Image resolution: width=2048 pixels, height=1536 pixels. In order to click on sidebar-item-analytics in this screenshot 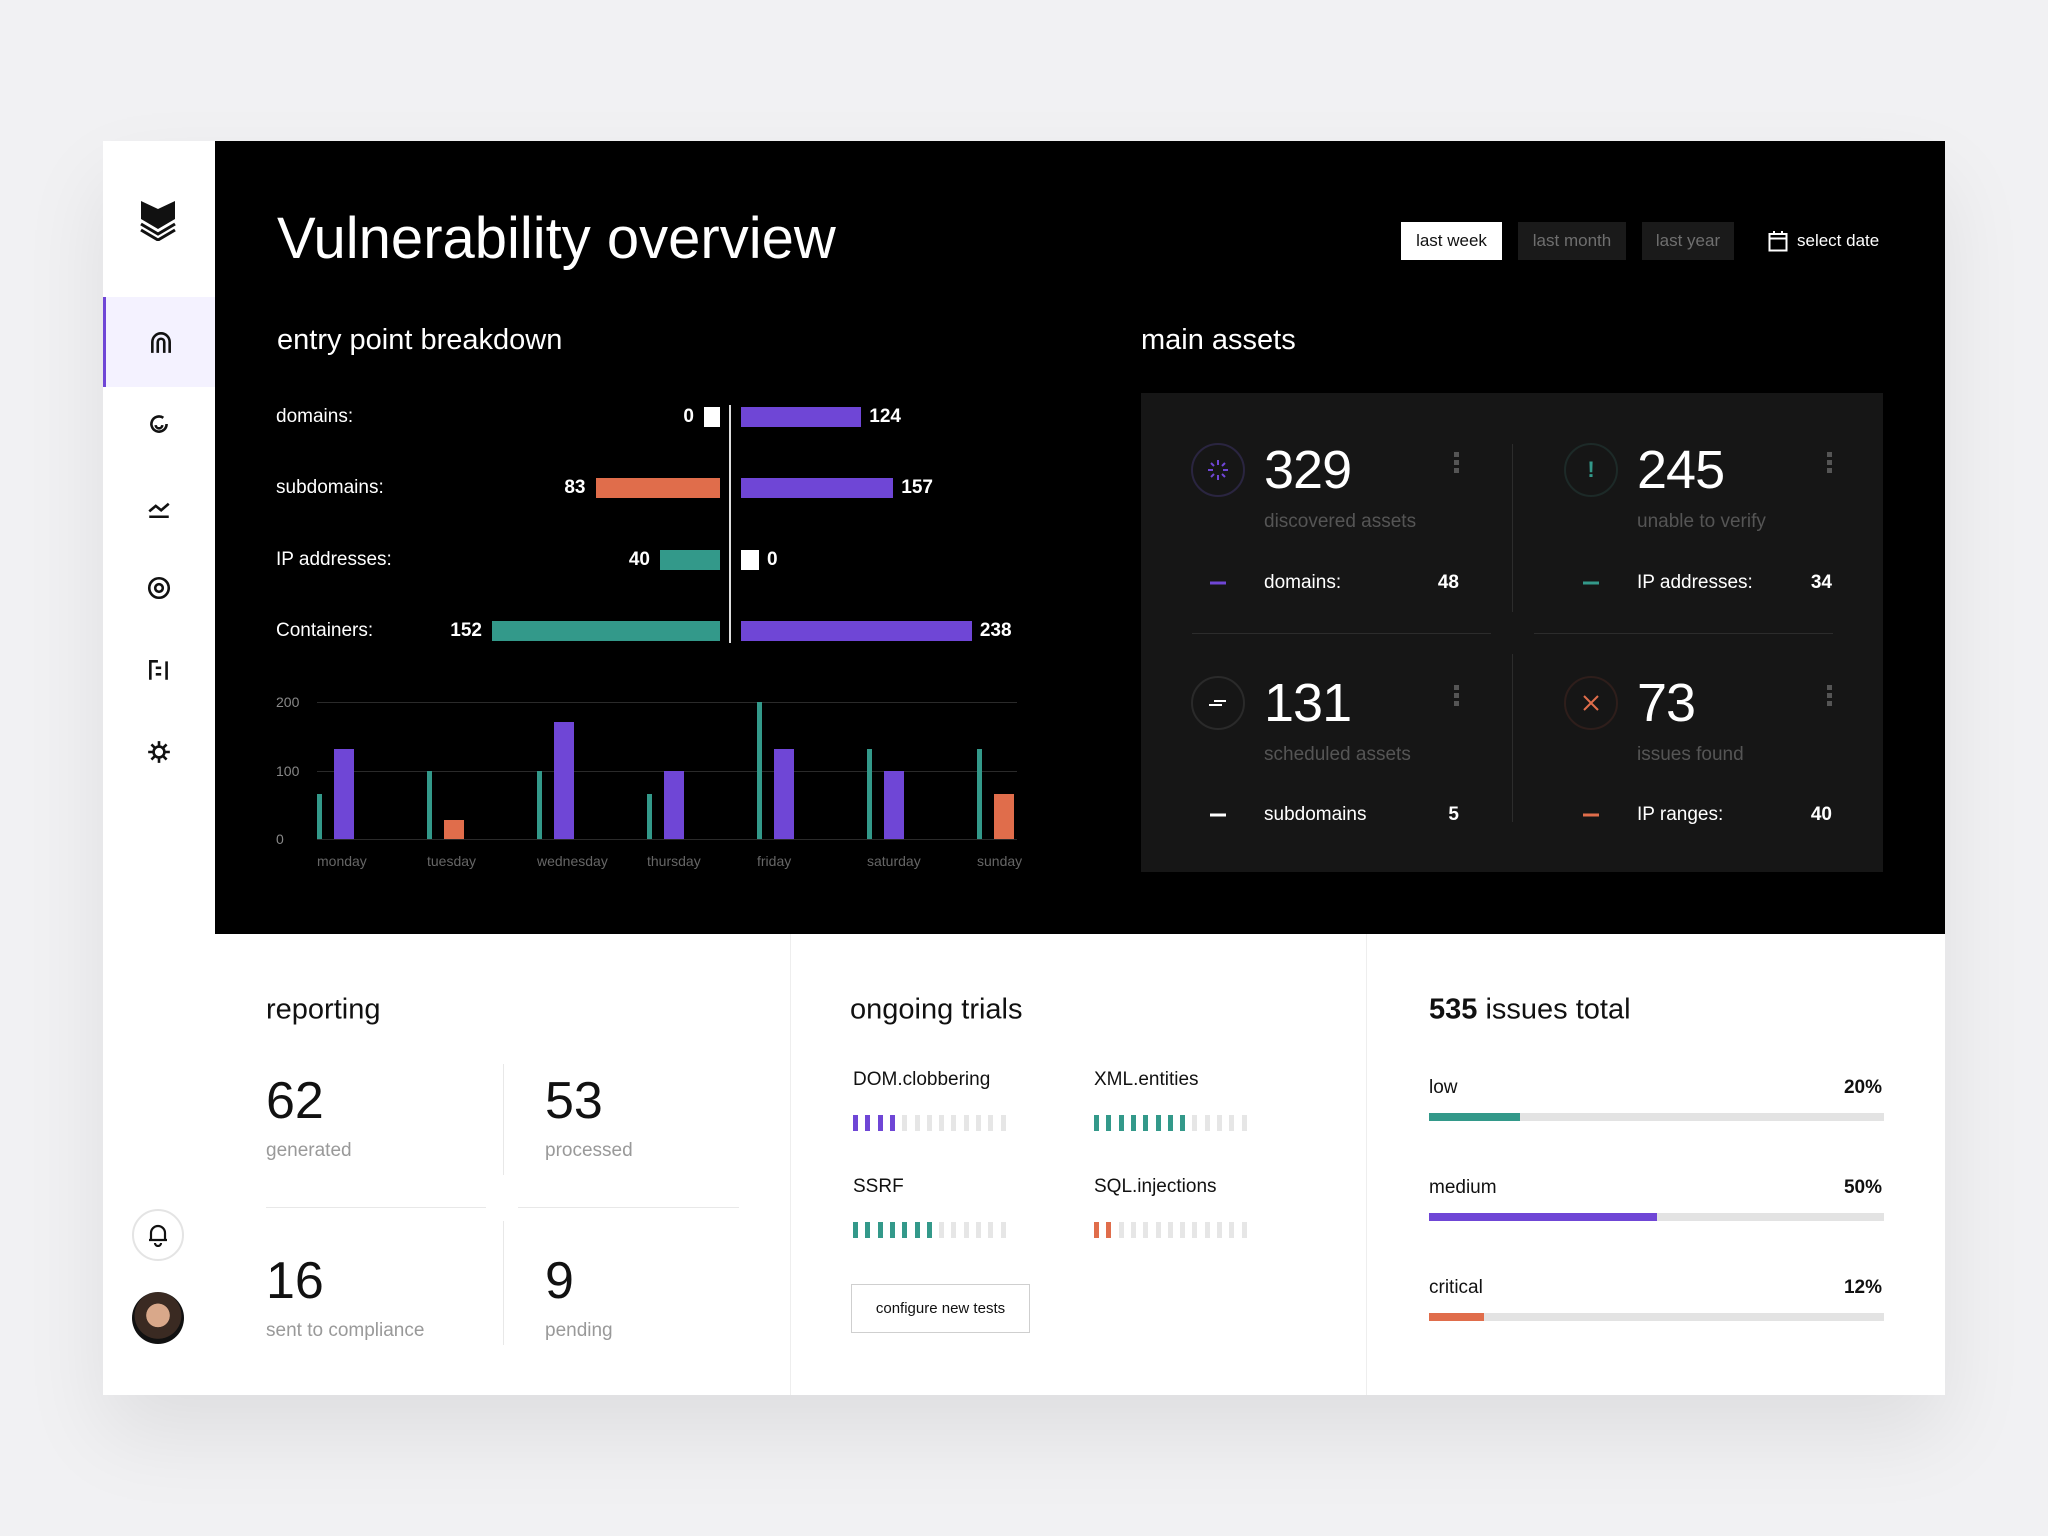, I will do `click(159, 507)`.